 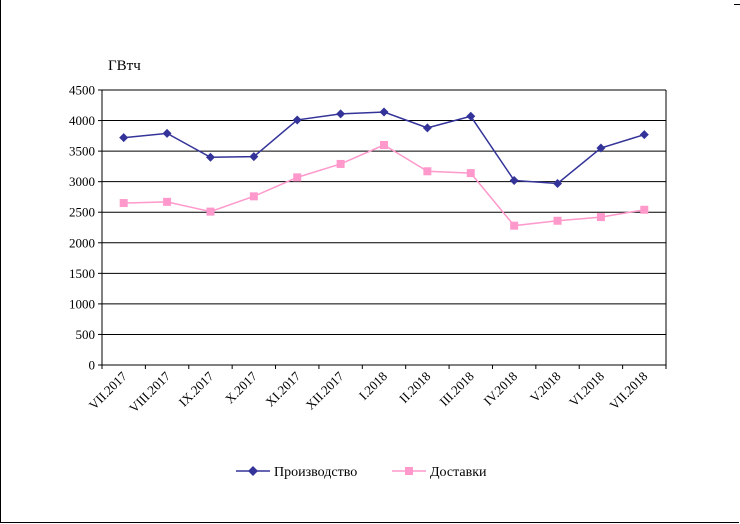 I want to click on x-tick-label: IV.2018, so click(x=500, y=389).